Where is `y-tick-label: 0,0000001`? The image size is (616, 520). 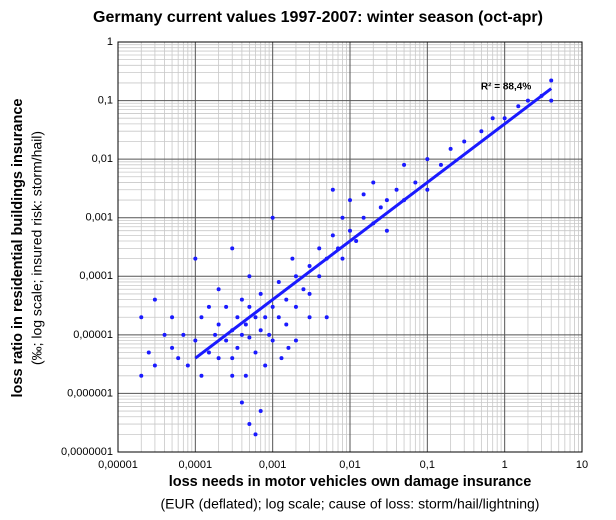
y-tick-label: 0,0000001 is located at coordinates (87, 452).